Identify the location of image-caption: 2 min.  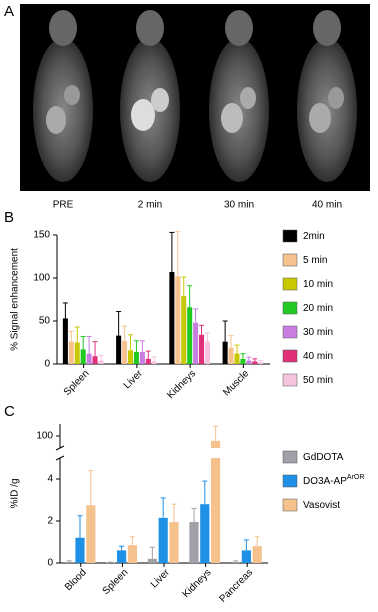
(150, 205).